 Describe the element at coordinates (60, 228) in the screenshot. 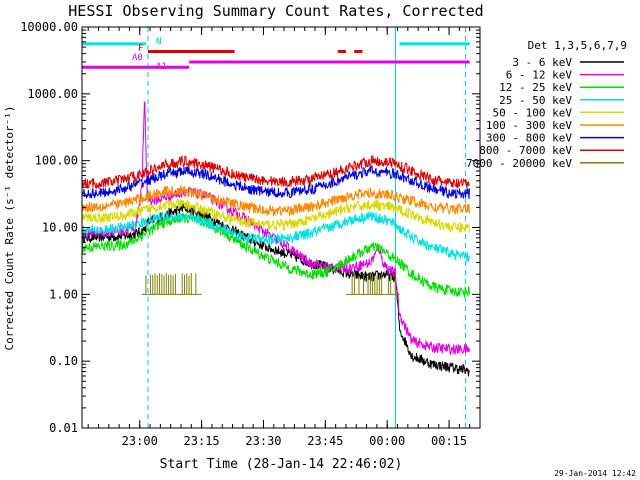

I see `y-tick-label: 10.00` at that location.